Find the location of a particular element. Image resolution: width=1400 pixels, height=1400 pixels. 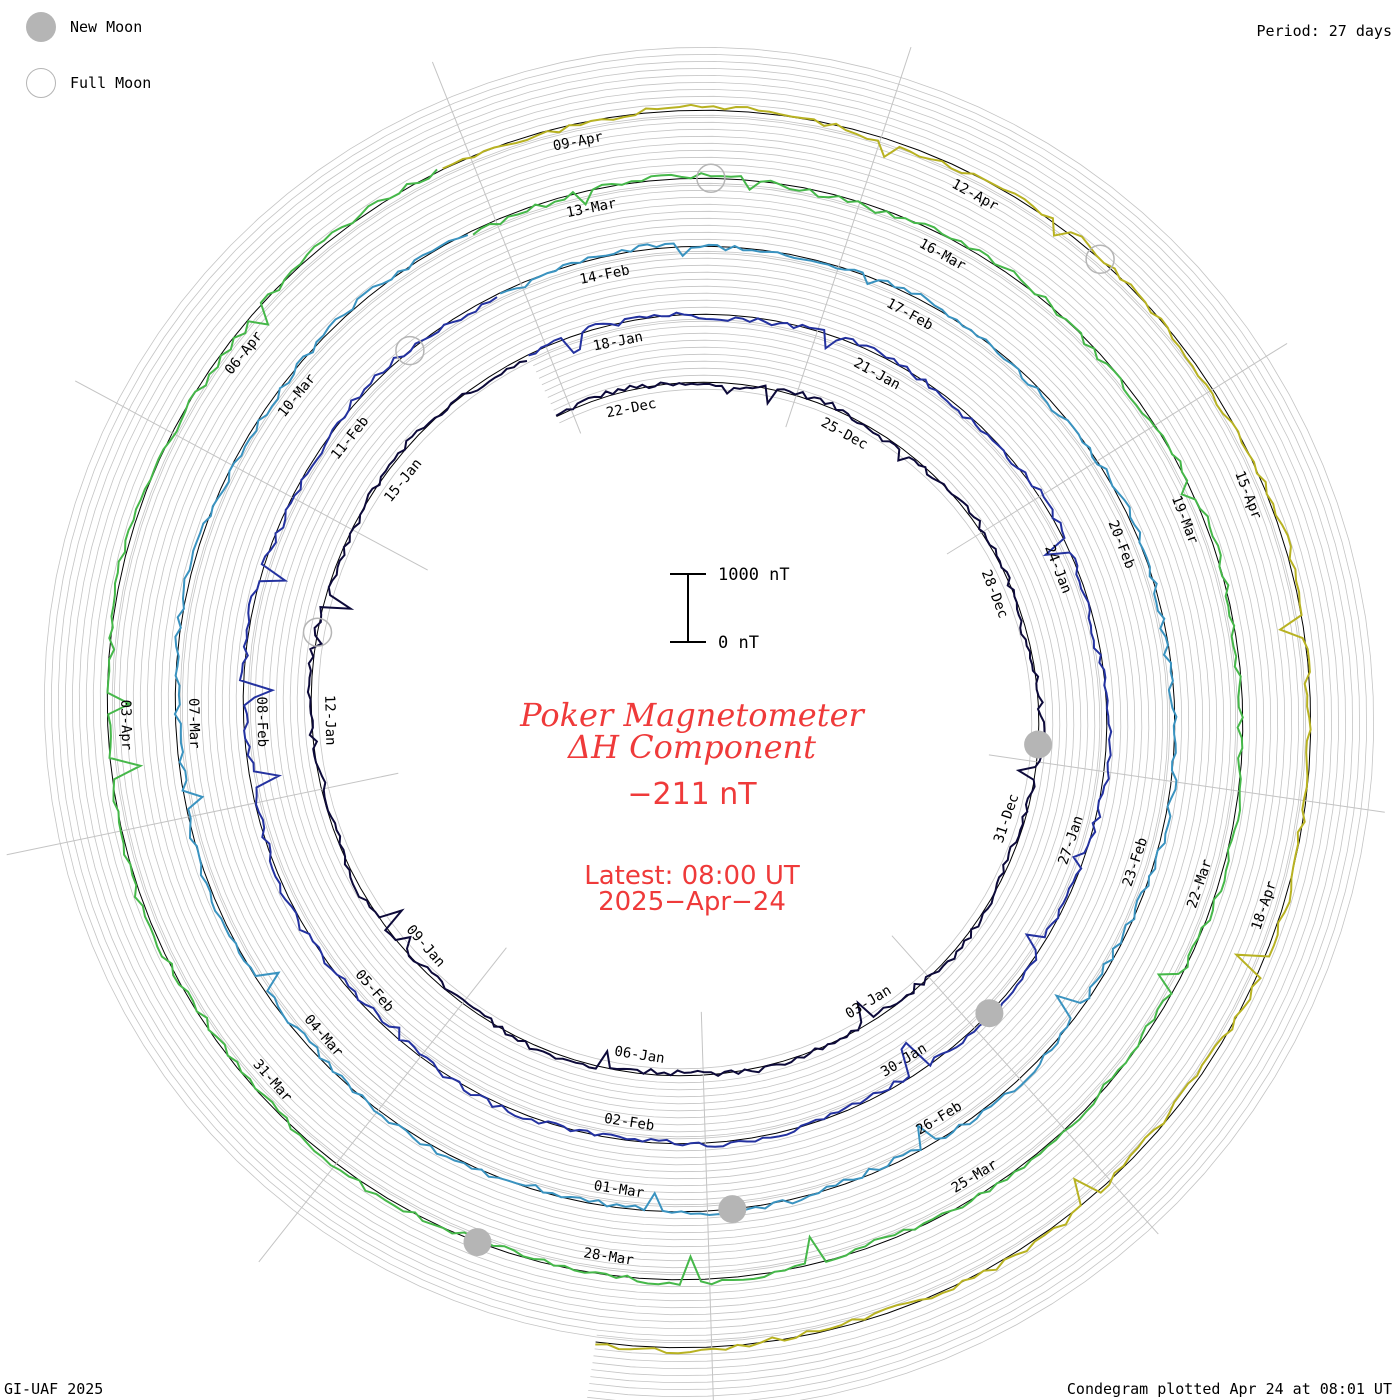

date-label: 25-Mar is located at coordinates (975, 1177).